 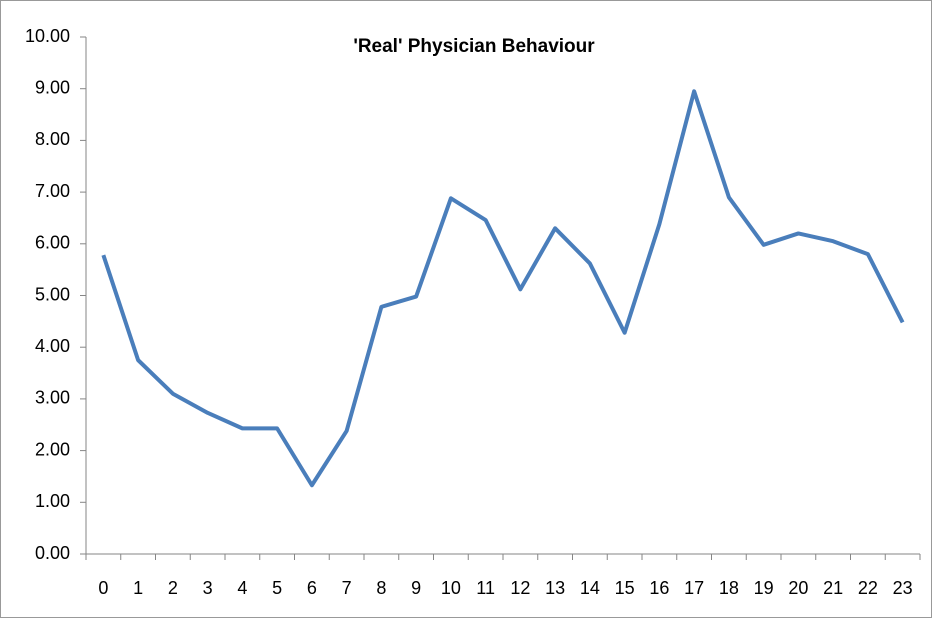 What do you see at coordinates (52, 449) in the screenshot?
I see `y-tick-label: 2.00` at bounding box center [52, 449].